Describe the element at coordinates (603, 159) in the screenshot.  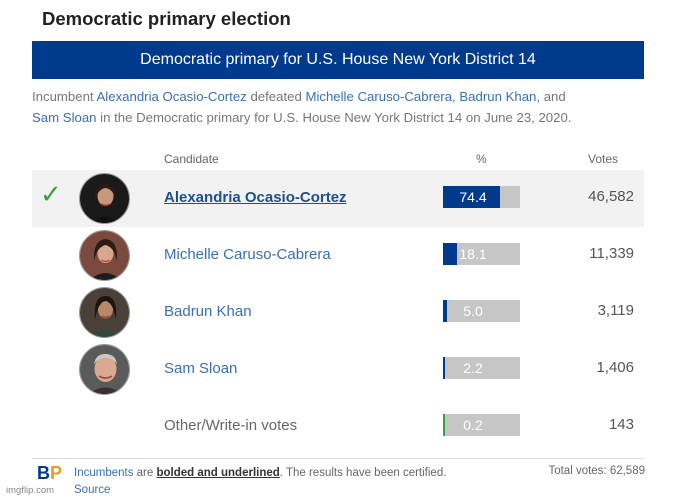
I see `header-votes: Votes` at that location.